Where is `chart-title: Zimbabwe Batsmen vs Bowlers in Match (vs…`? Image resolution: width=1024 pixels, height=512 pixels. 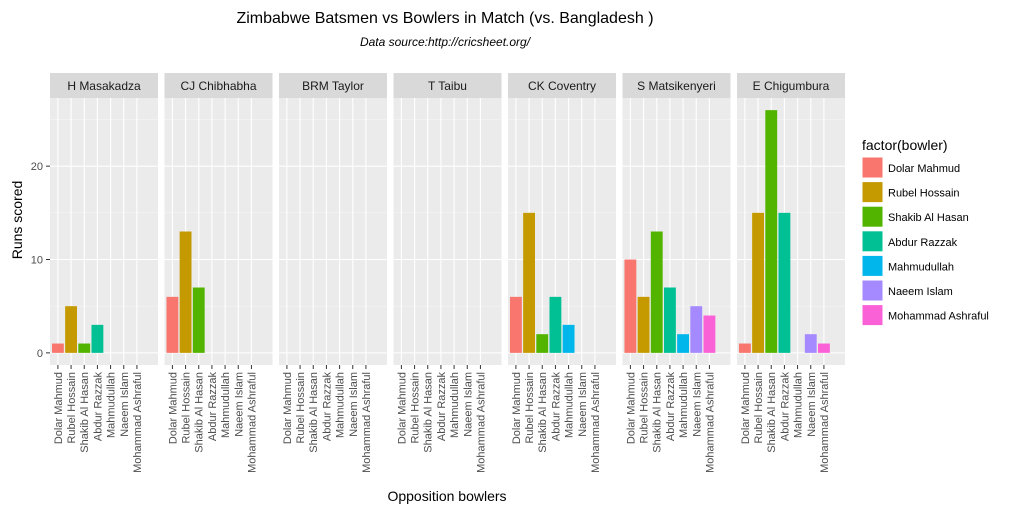 chart-title: Zimbabwe Batsmen vs Bowlers in Match (vs… is located at coordinates (444, 18).